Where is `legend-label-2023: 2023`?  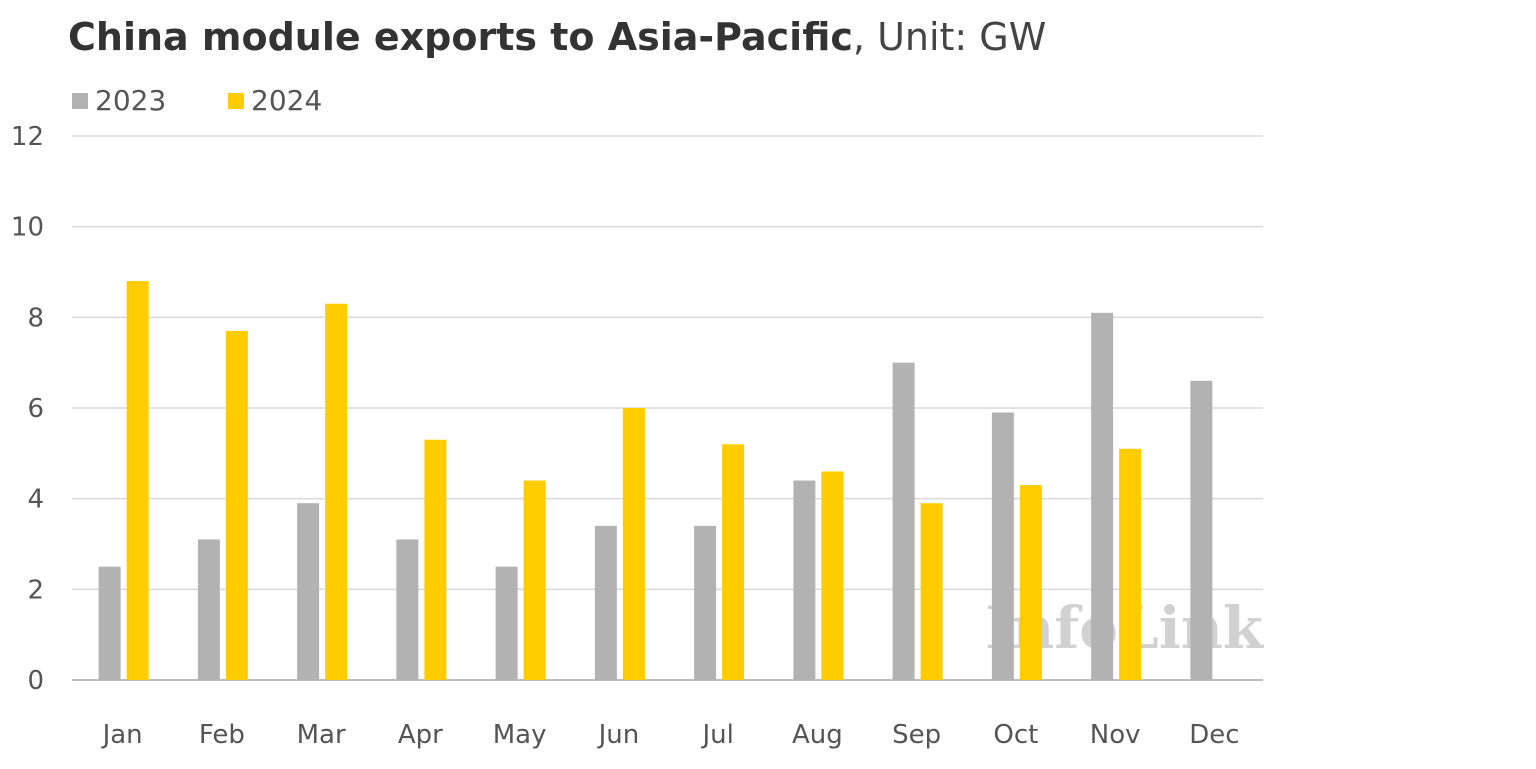
legend-label-2023: 2023 is located at coordinates (131, 100).